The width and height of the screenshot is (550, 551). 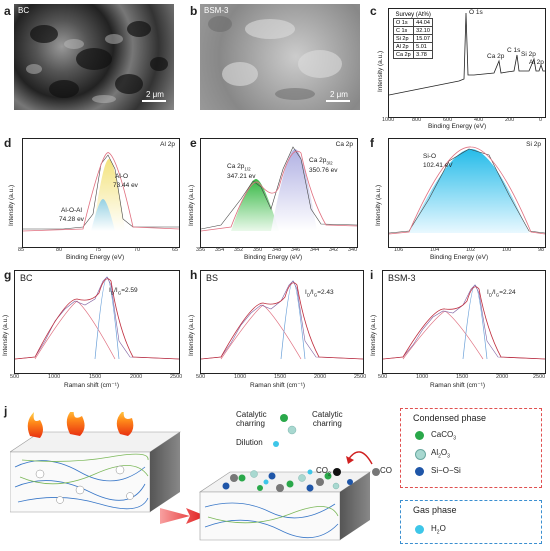 What do you see at coordinates (541, 250) in the screenshot?
I see `x-tick: 98` at bounding box center [541, 250].